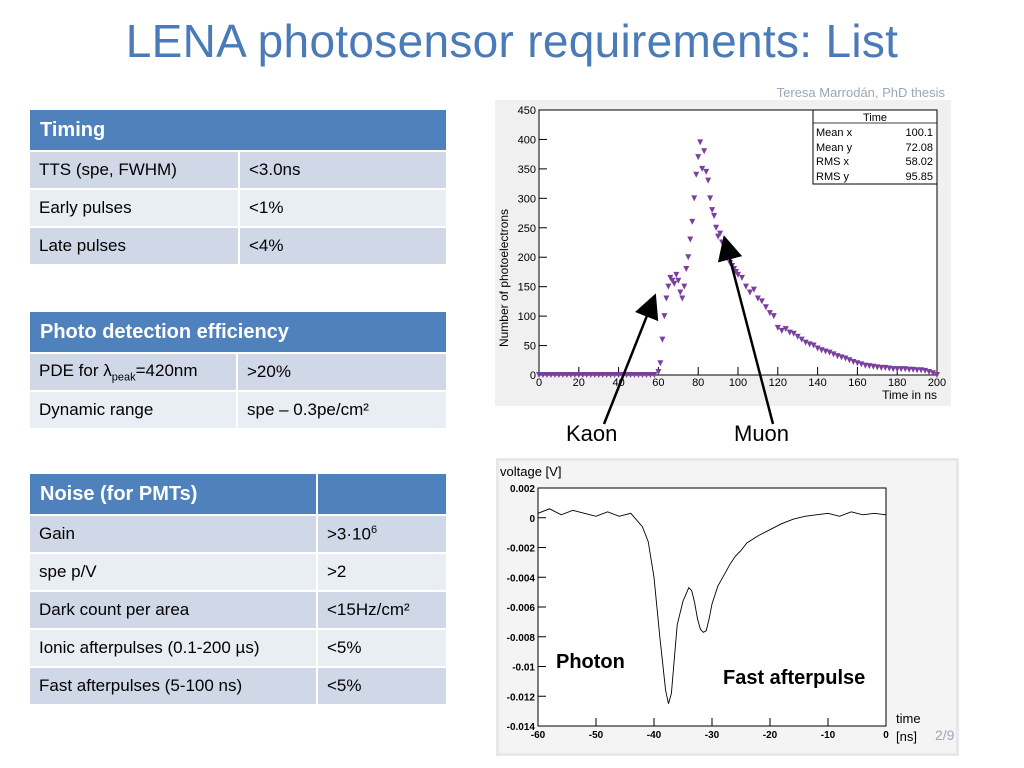 This screenshot has width=1024, height=768. I want to click on x-tick-label: 60, so click(658, 383).